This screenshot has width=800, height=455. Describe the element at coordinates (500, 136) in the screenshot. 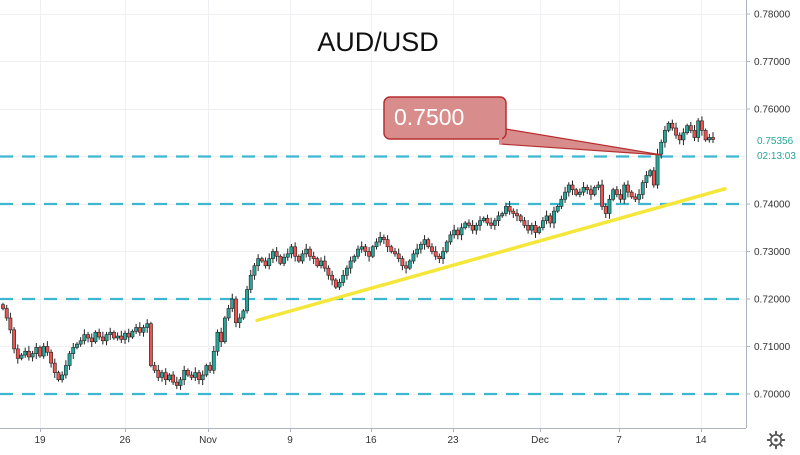

I see `callout-seam` at that location.